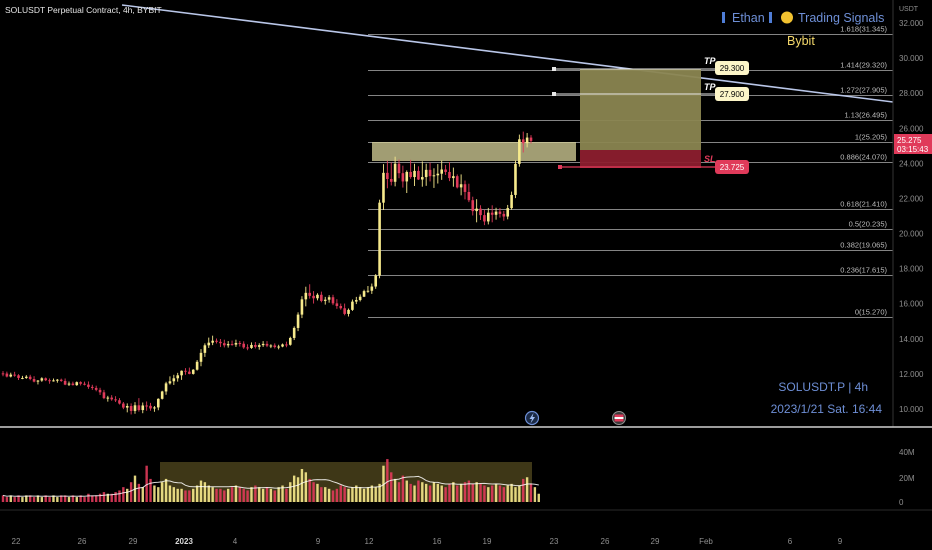 The image size is (932, 550). Describe the element at coordinates (827, 409) in the screenshot. I see `date-line: 2023/1/21 Sat. 16:44` at that location.